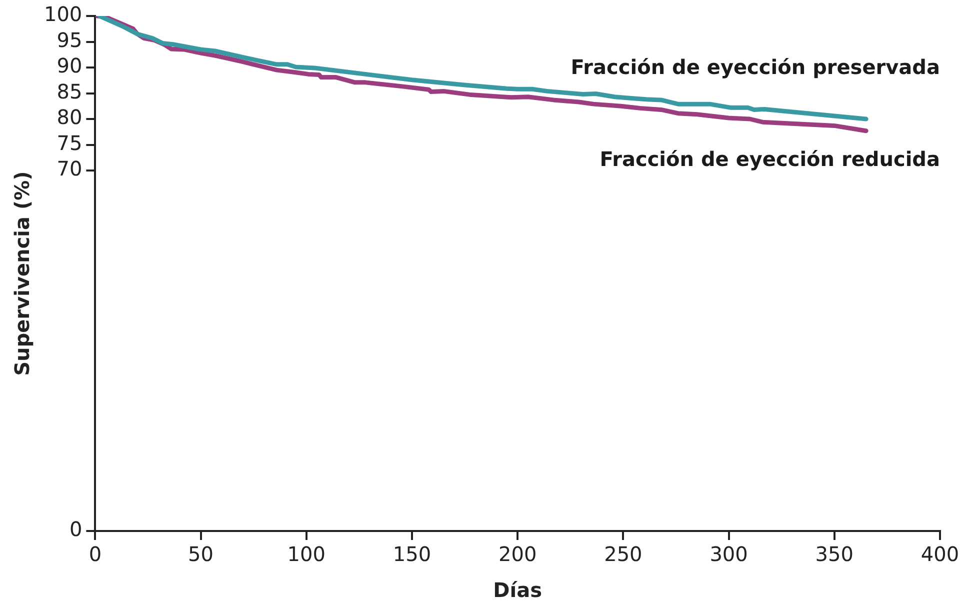 The height and width of the screenshot is (612, 968). Describe the element at coordinates (623, 554) in the screenshot. I see `x-tick-label: 250` at that location.